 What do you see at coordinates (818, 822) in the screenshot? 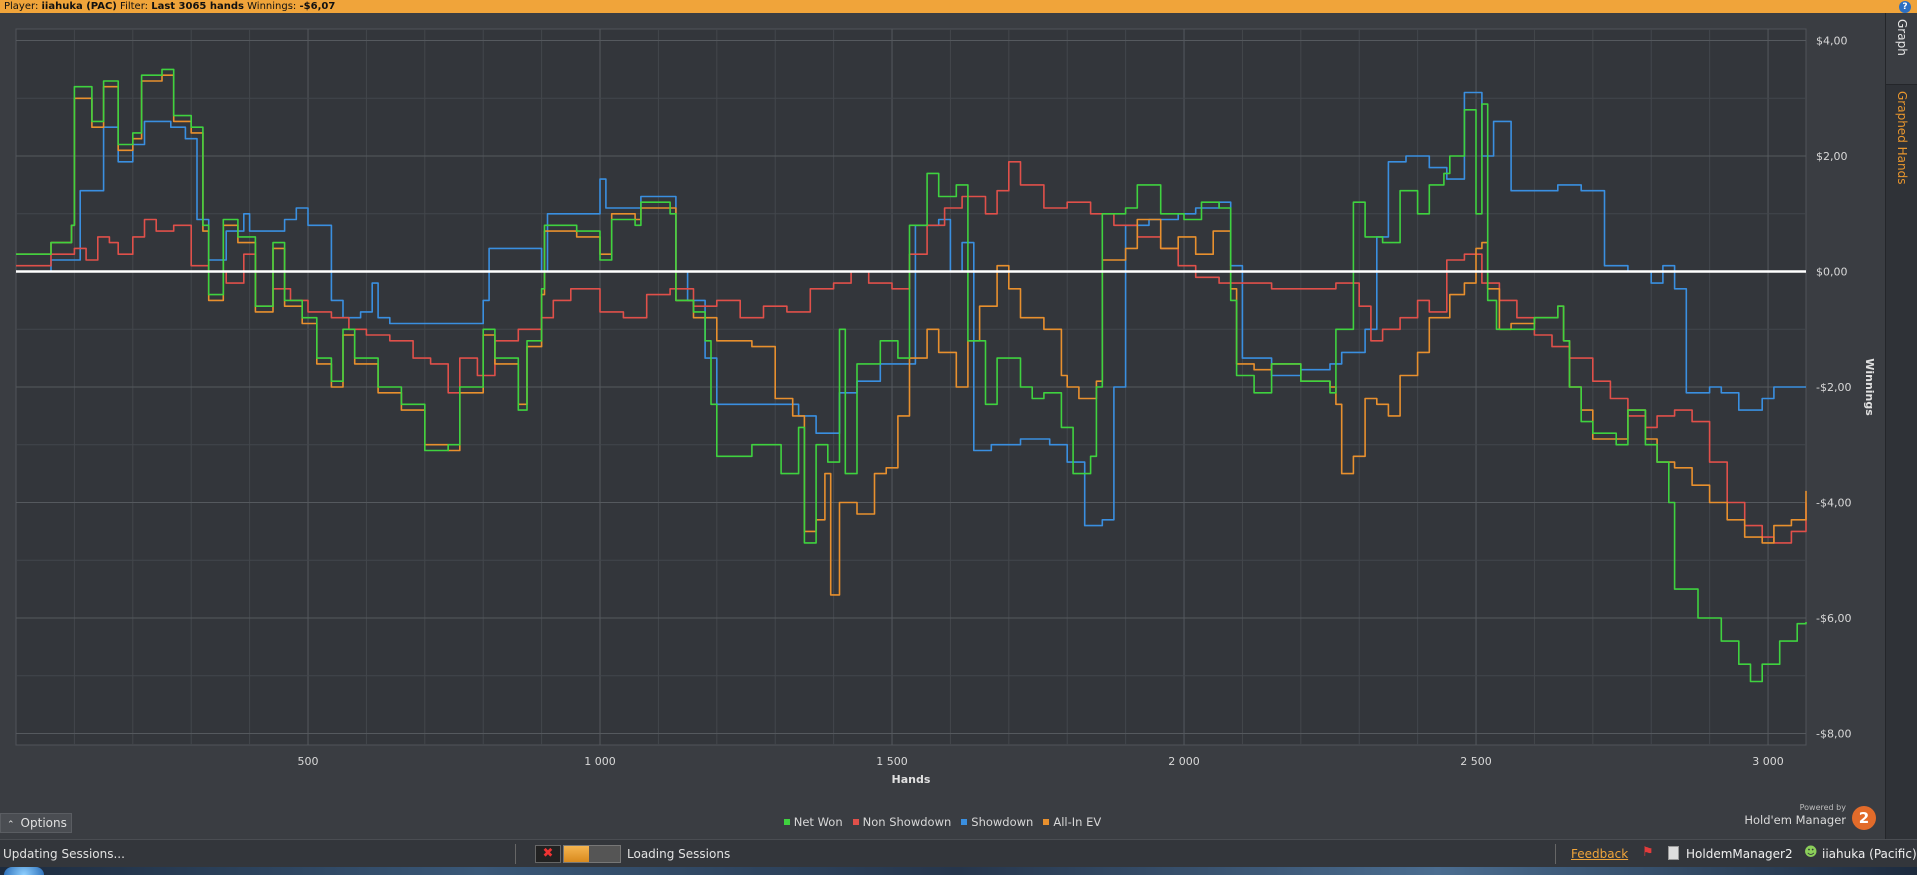
I see `legend-label: Net Won` at bounding box center [818, 822].